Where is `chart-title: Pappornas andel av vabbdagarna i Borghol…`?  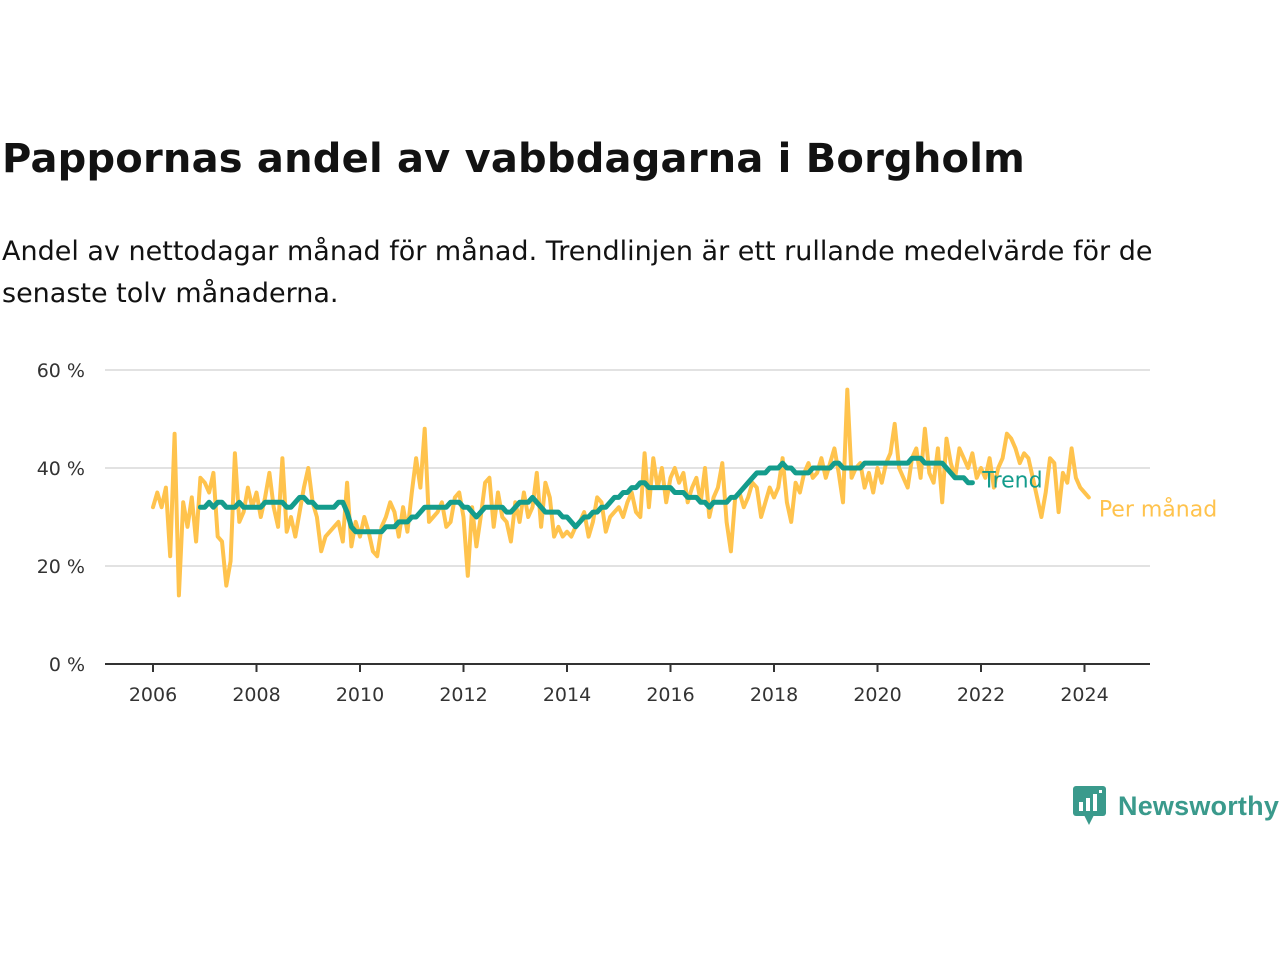 chart-title: Pappornas andel av vabbdagarna i Borghol… is located at coordinates (513, 159).